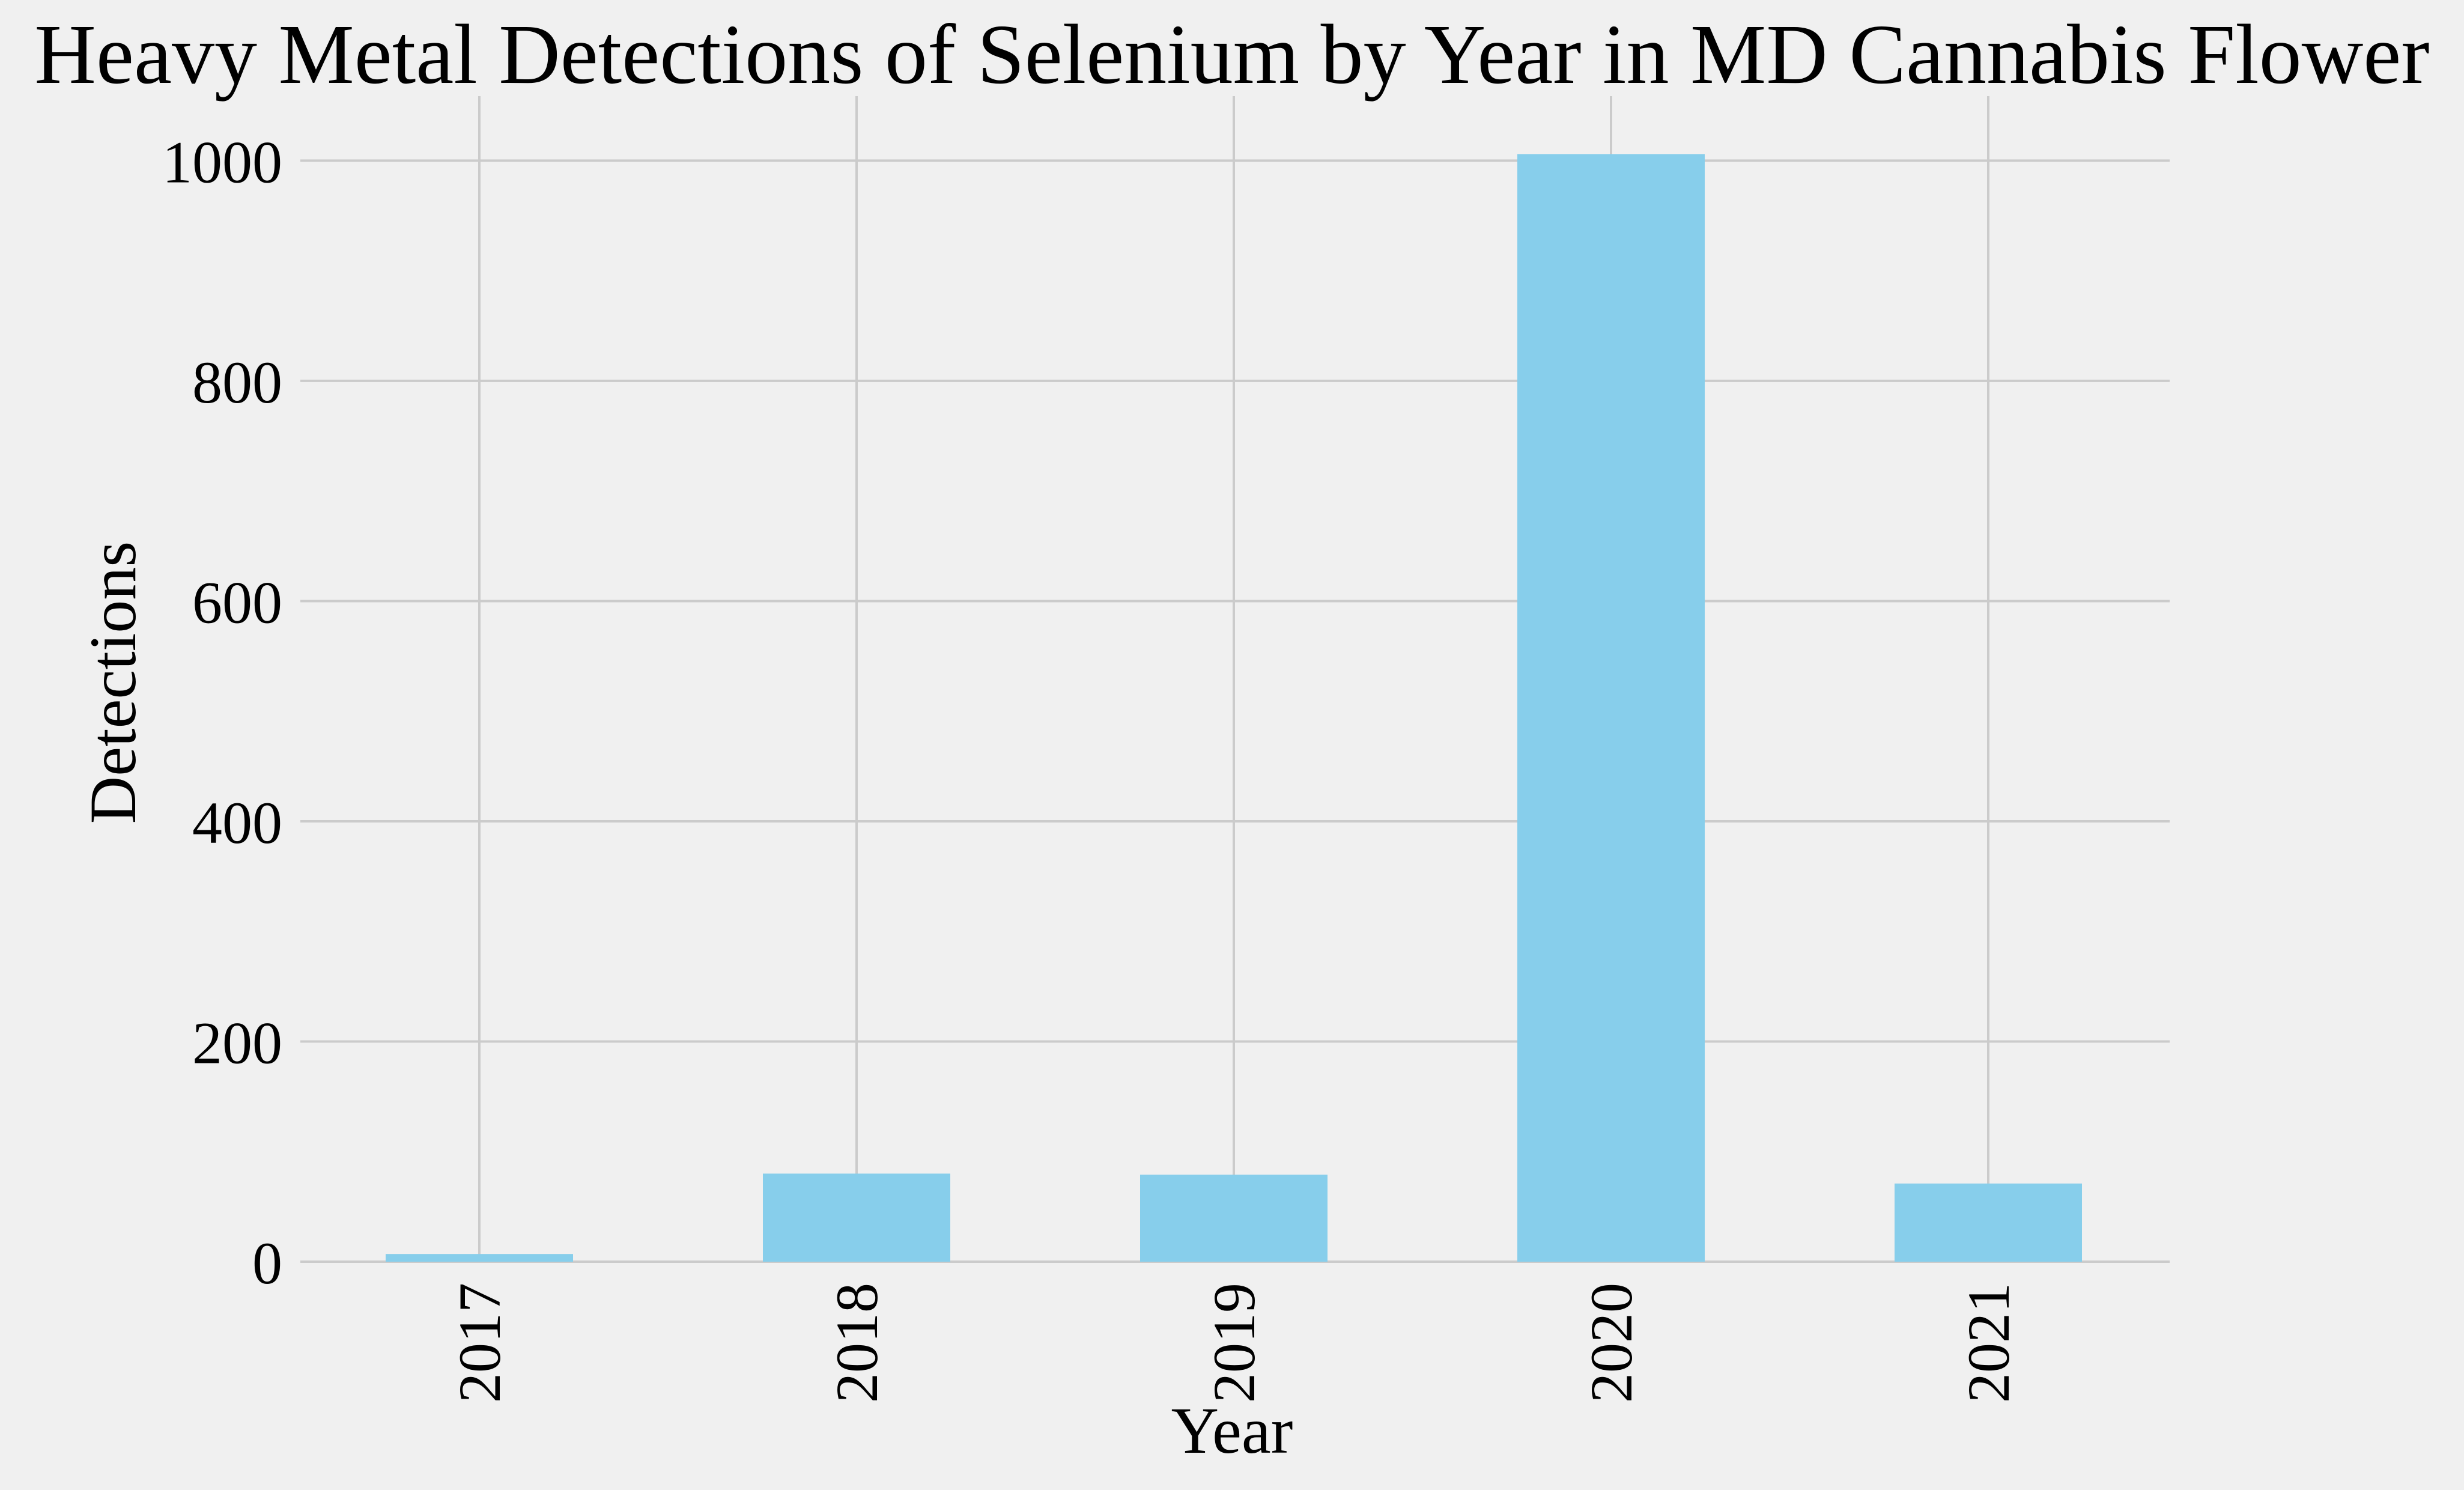 This screenshot has height=1490, width=2464. I want to click on y-tick-label: 600, so click(237, 602).